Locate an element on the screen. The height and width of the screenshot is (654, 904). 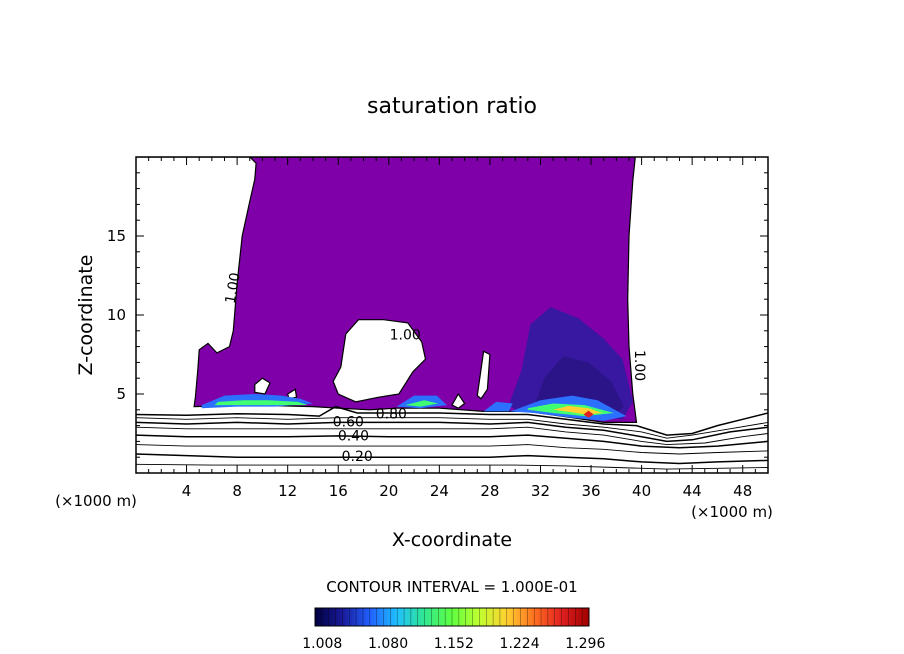
y-tick-label: 5 is located at coordinates (121, 394).